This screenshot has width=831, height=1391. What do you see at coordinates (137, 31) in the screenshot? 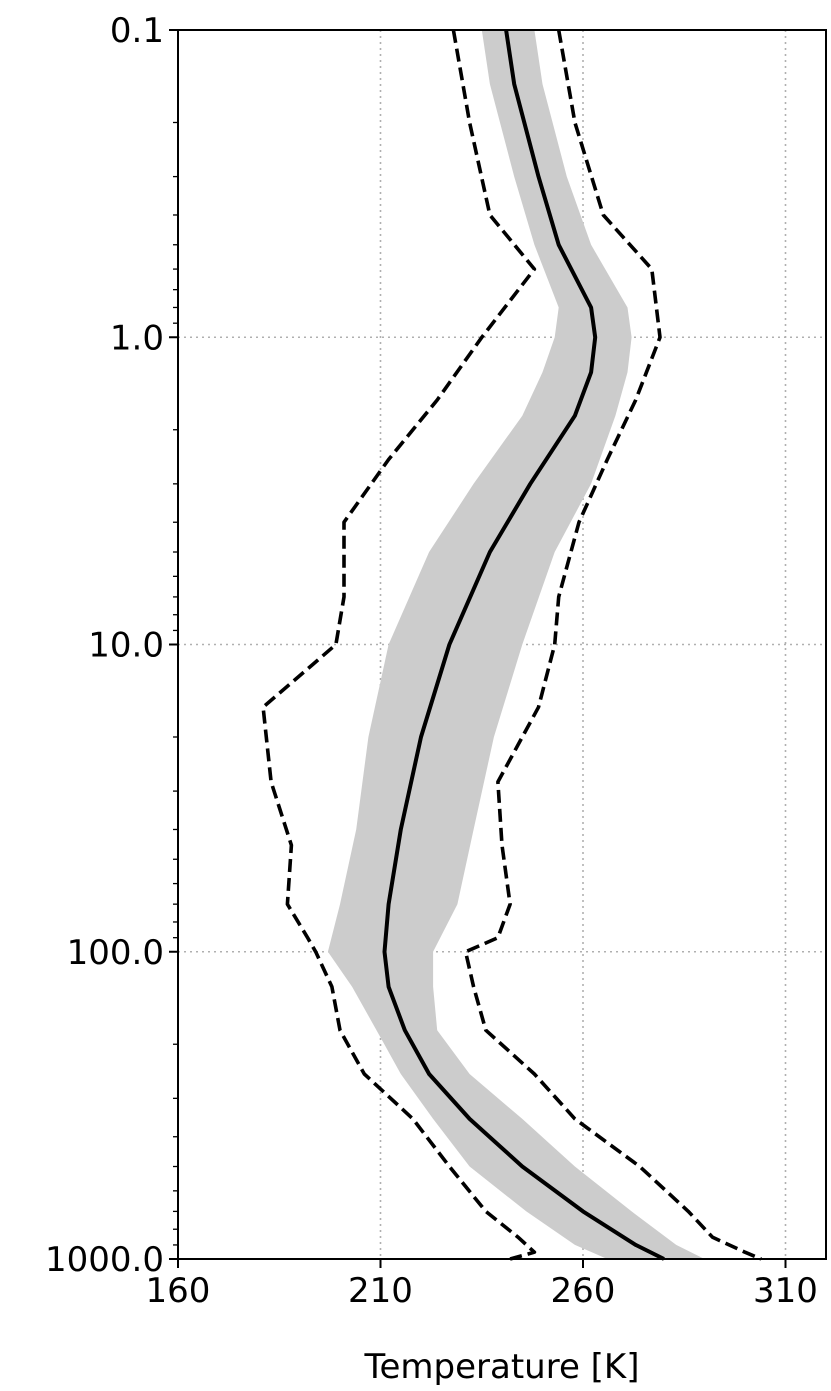
I see `y-tick-label: 0.1` at bounding box center [137, 31].